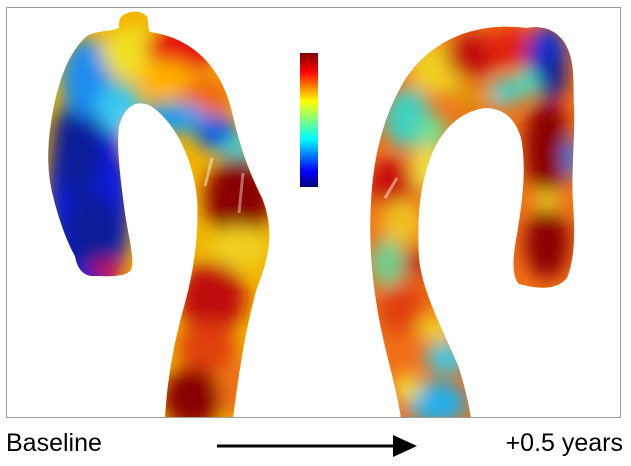  I want to click on baseline-label: Baseline, so click(54, 443).